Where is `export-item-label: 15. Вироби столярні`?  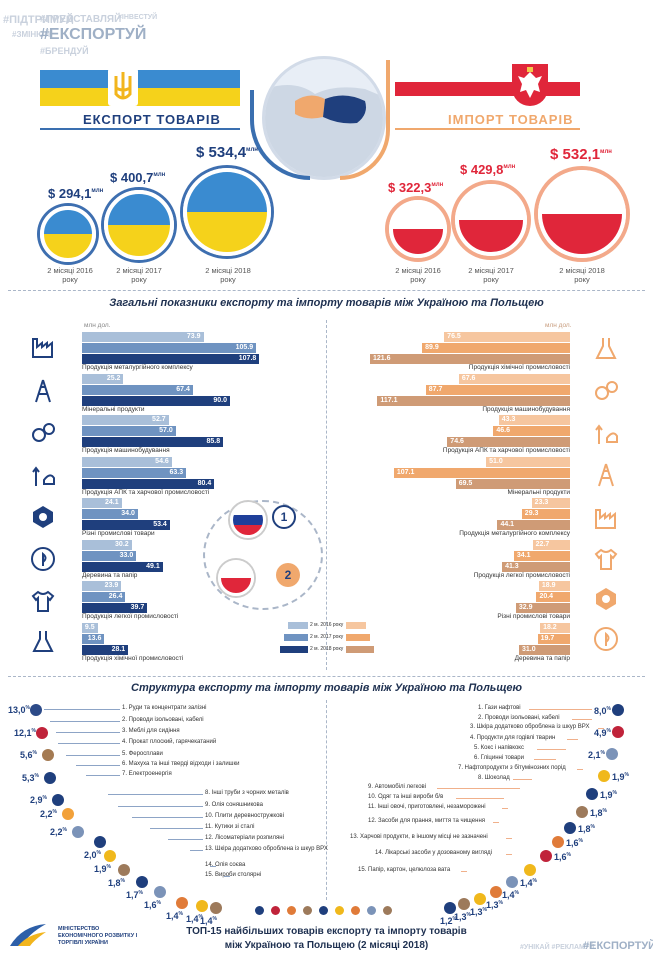
export-item-label: 15. Вироби столярні is located at coordinates (233, 875).